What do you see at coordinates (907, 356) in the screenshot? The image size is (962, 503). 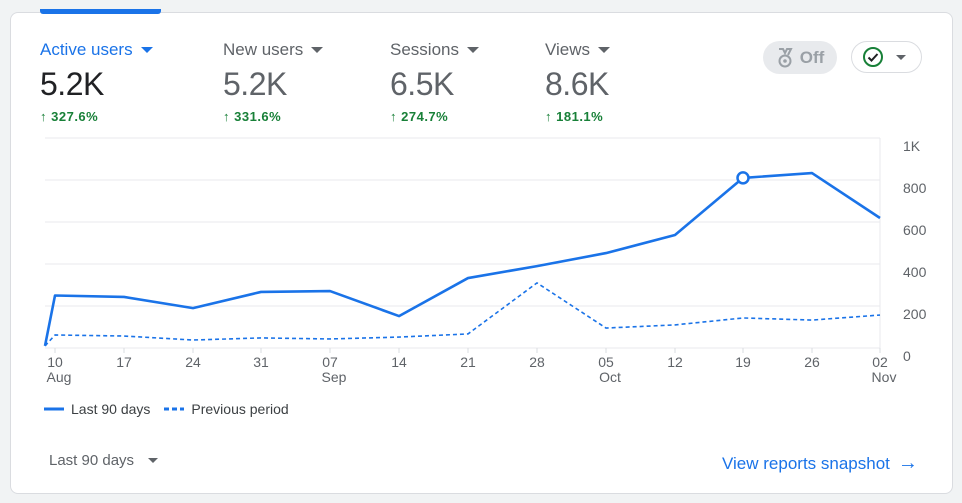 I see `y-tick-label: 0` at bounding box center [907, 356].